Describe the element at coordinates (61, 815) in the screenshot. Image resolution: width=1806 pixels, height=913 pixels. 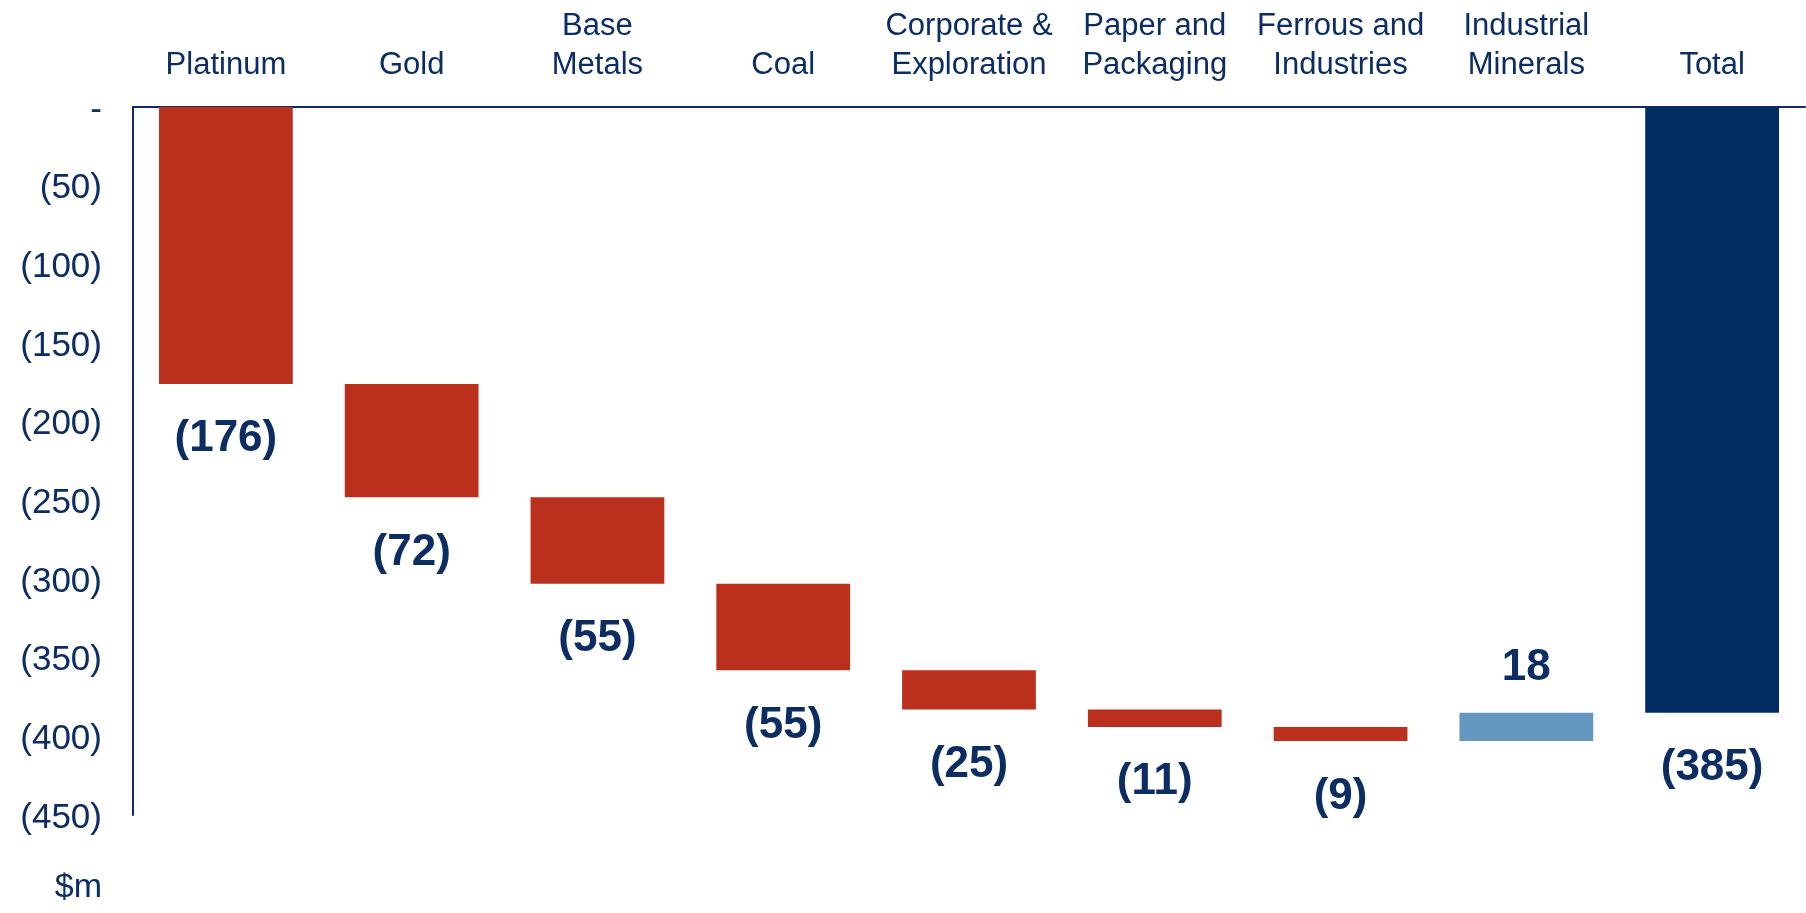
I see `y-tick-label: (450)` at that location.